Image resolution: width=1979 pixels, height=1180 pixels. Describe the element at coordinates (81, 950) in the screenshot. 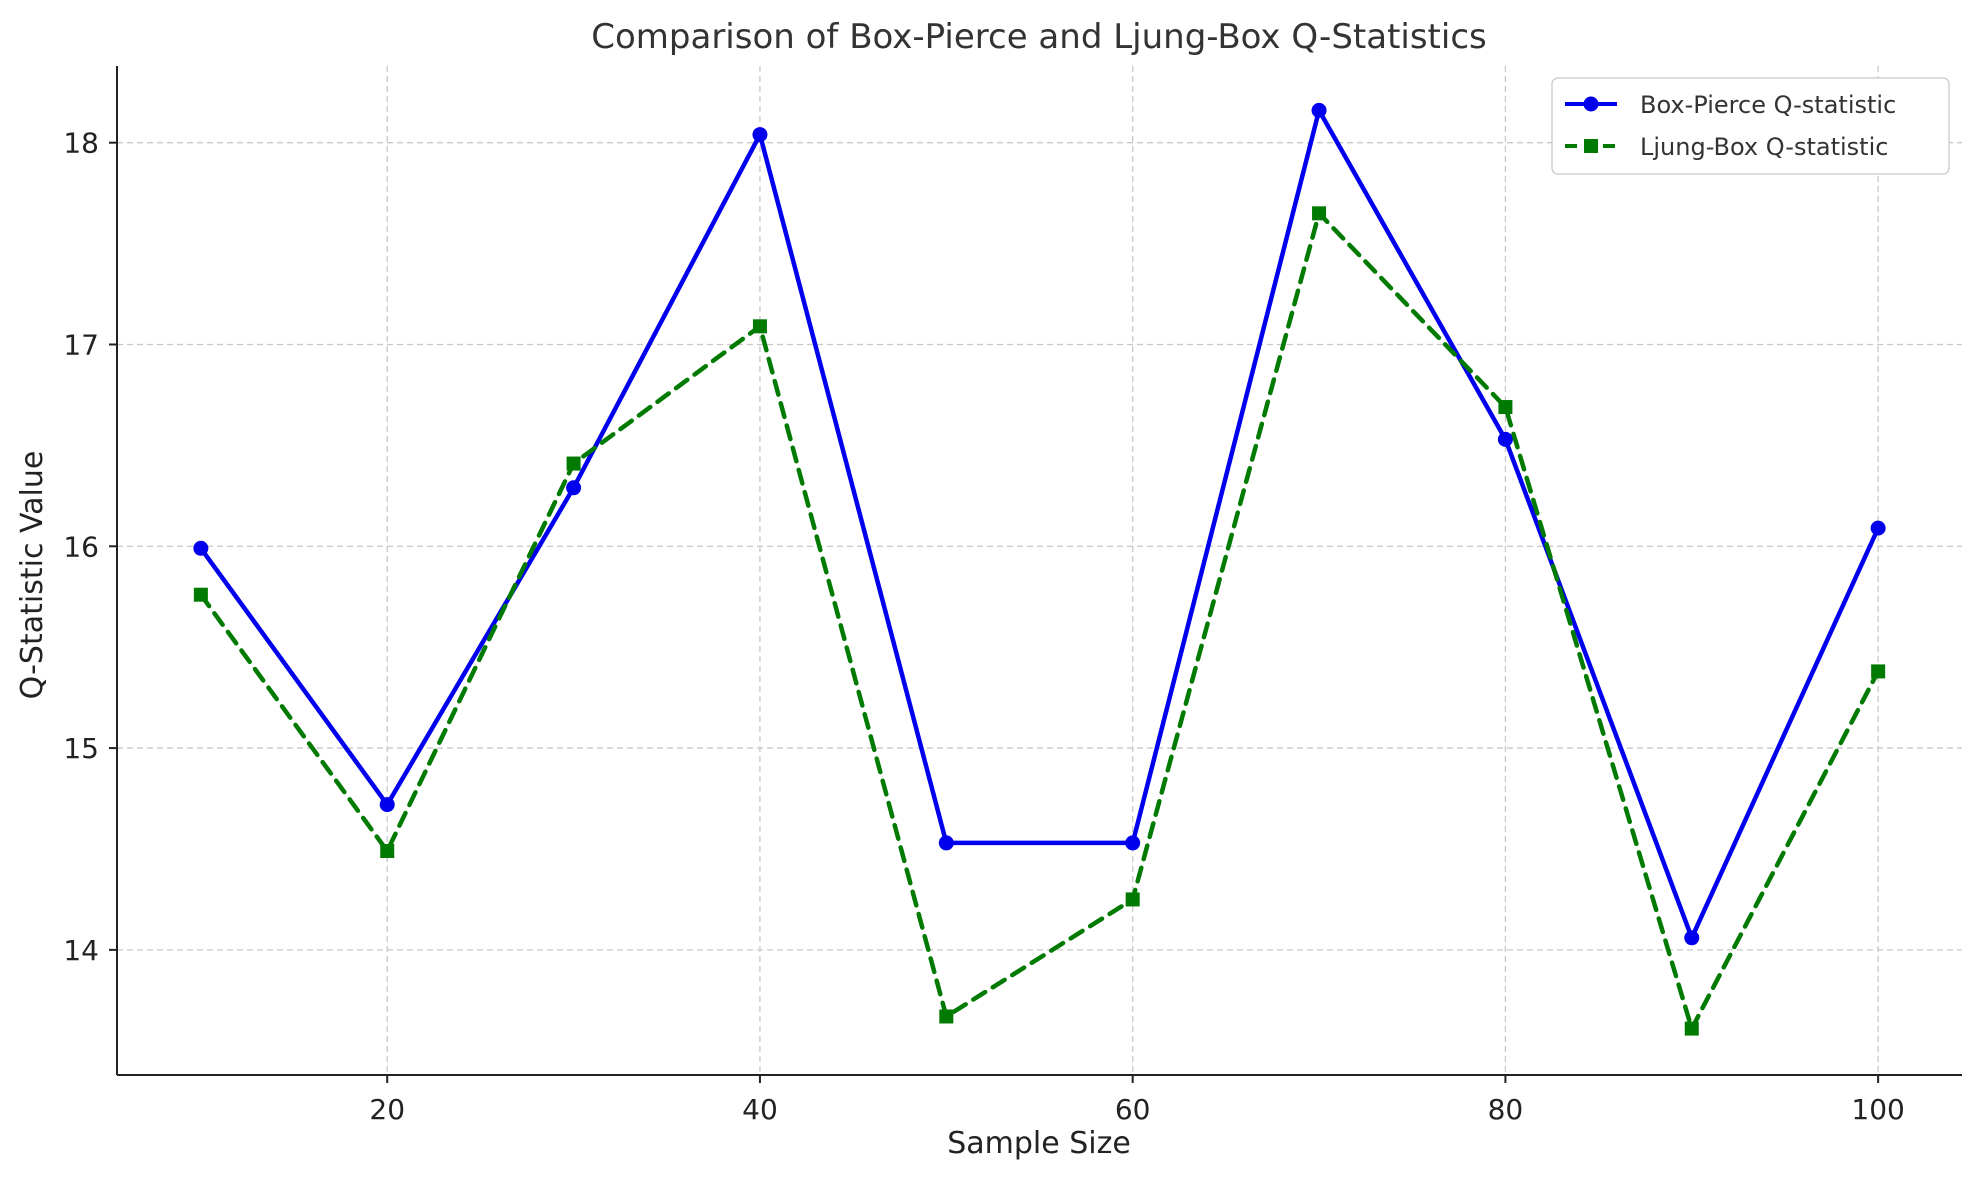

I see `y-tick-label: 14` at that location.